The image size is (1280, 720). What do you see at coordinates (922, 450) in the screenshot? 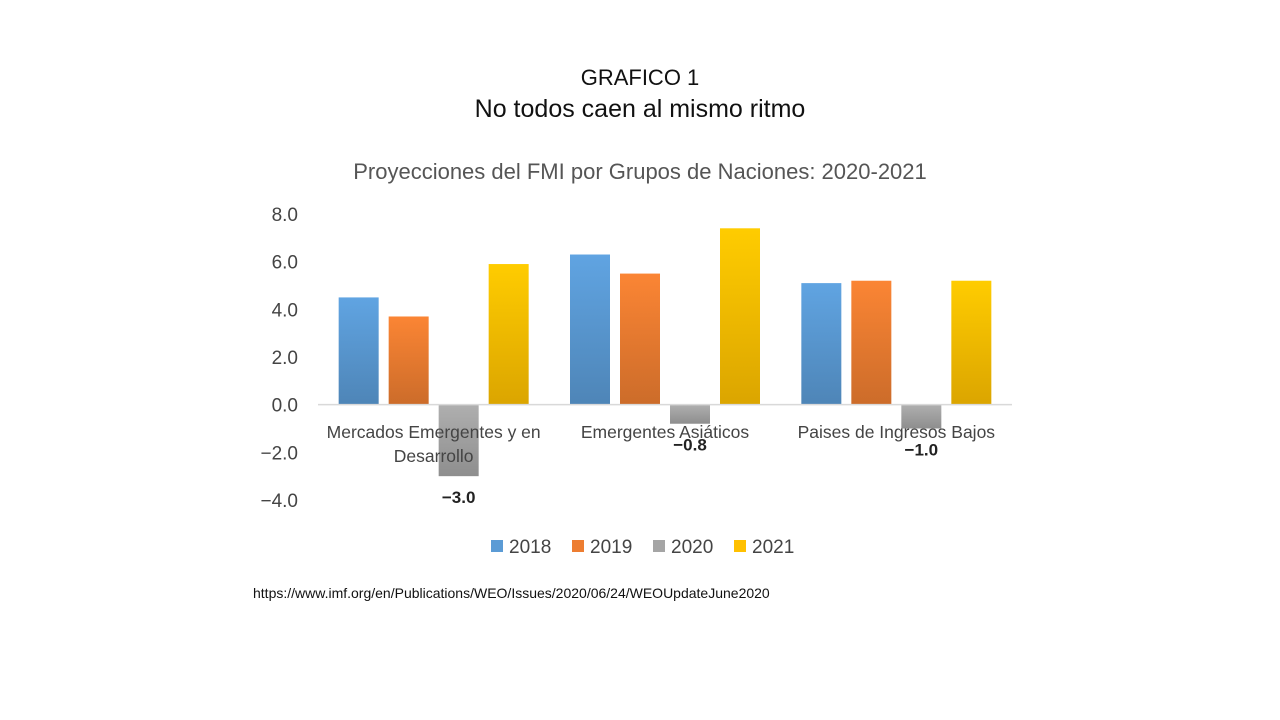
I see `data-label: −1.0` at bounding box center [922, 450].